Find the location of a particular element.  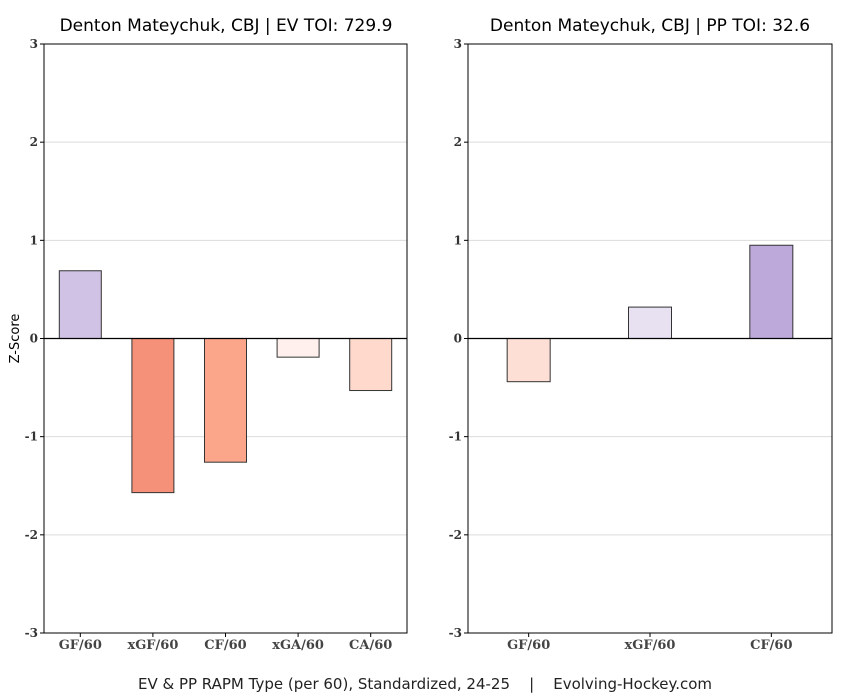

x-tick-label: CA/60 is located at coordinates (370, 645).